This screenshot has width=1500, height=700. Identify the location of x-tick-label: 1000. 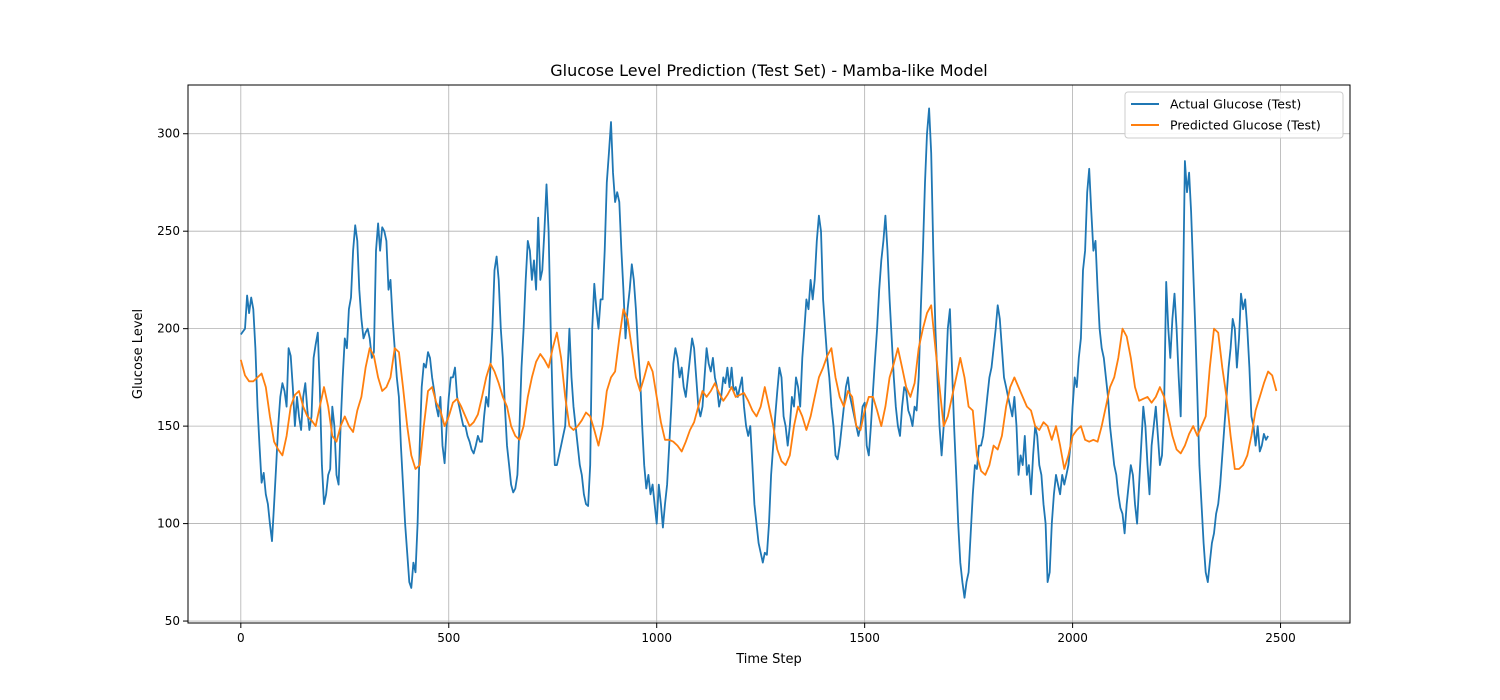
(656, 638).